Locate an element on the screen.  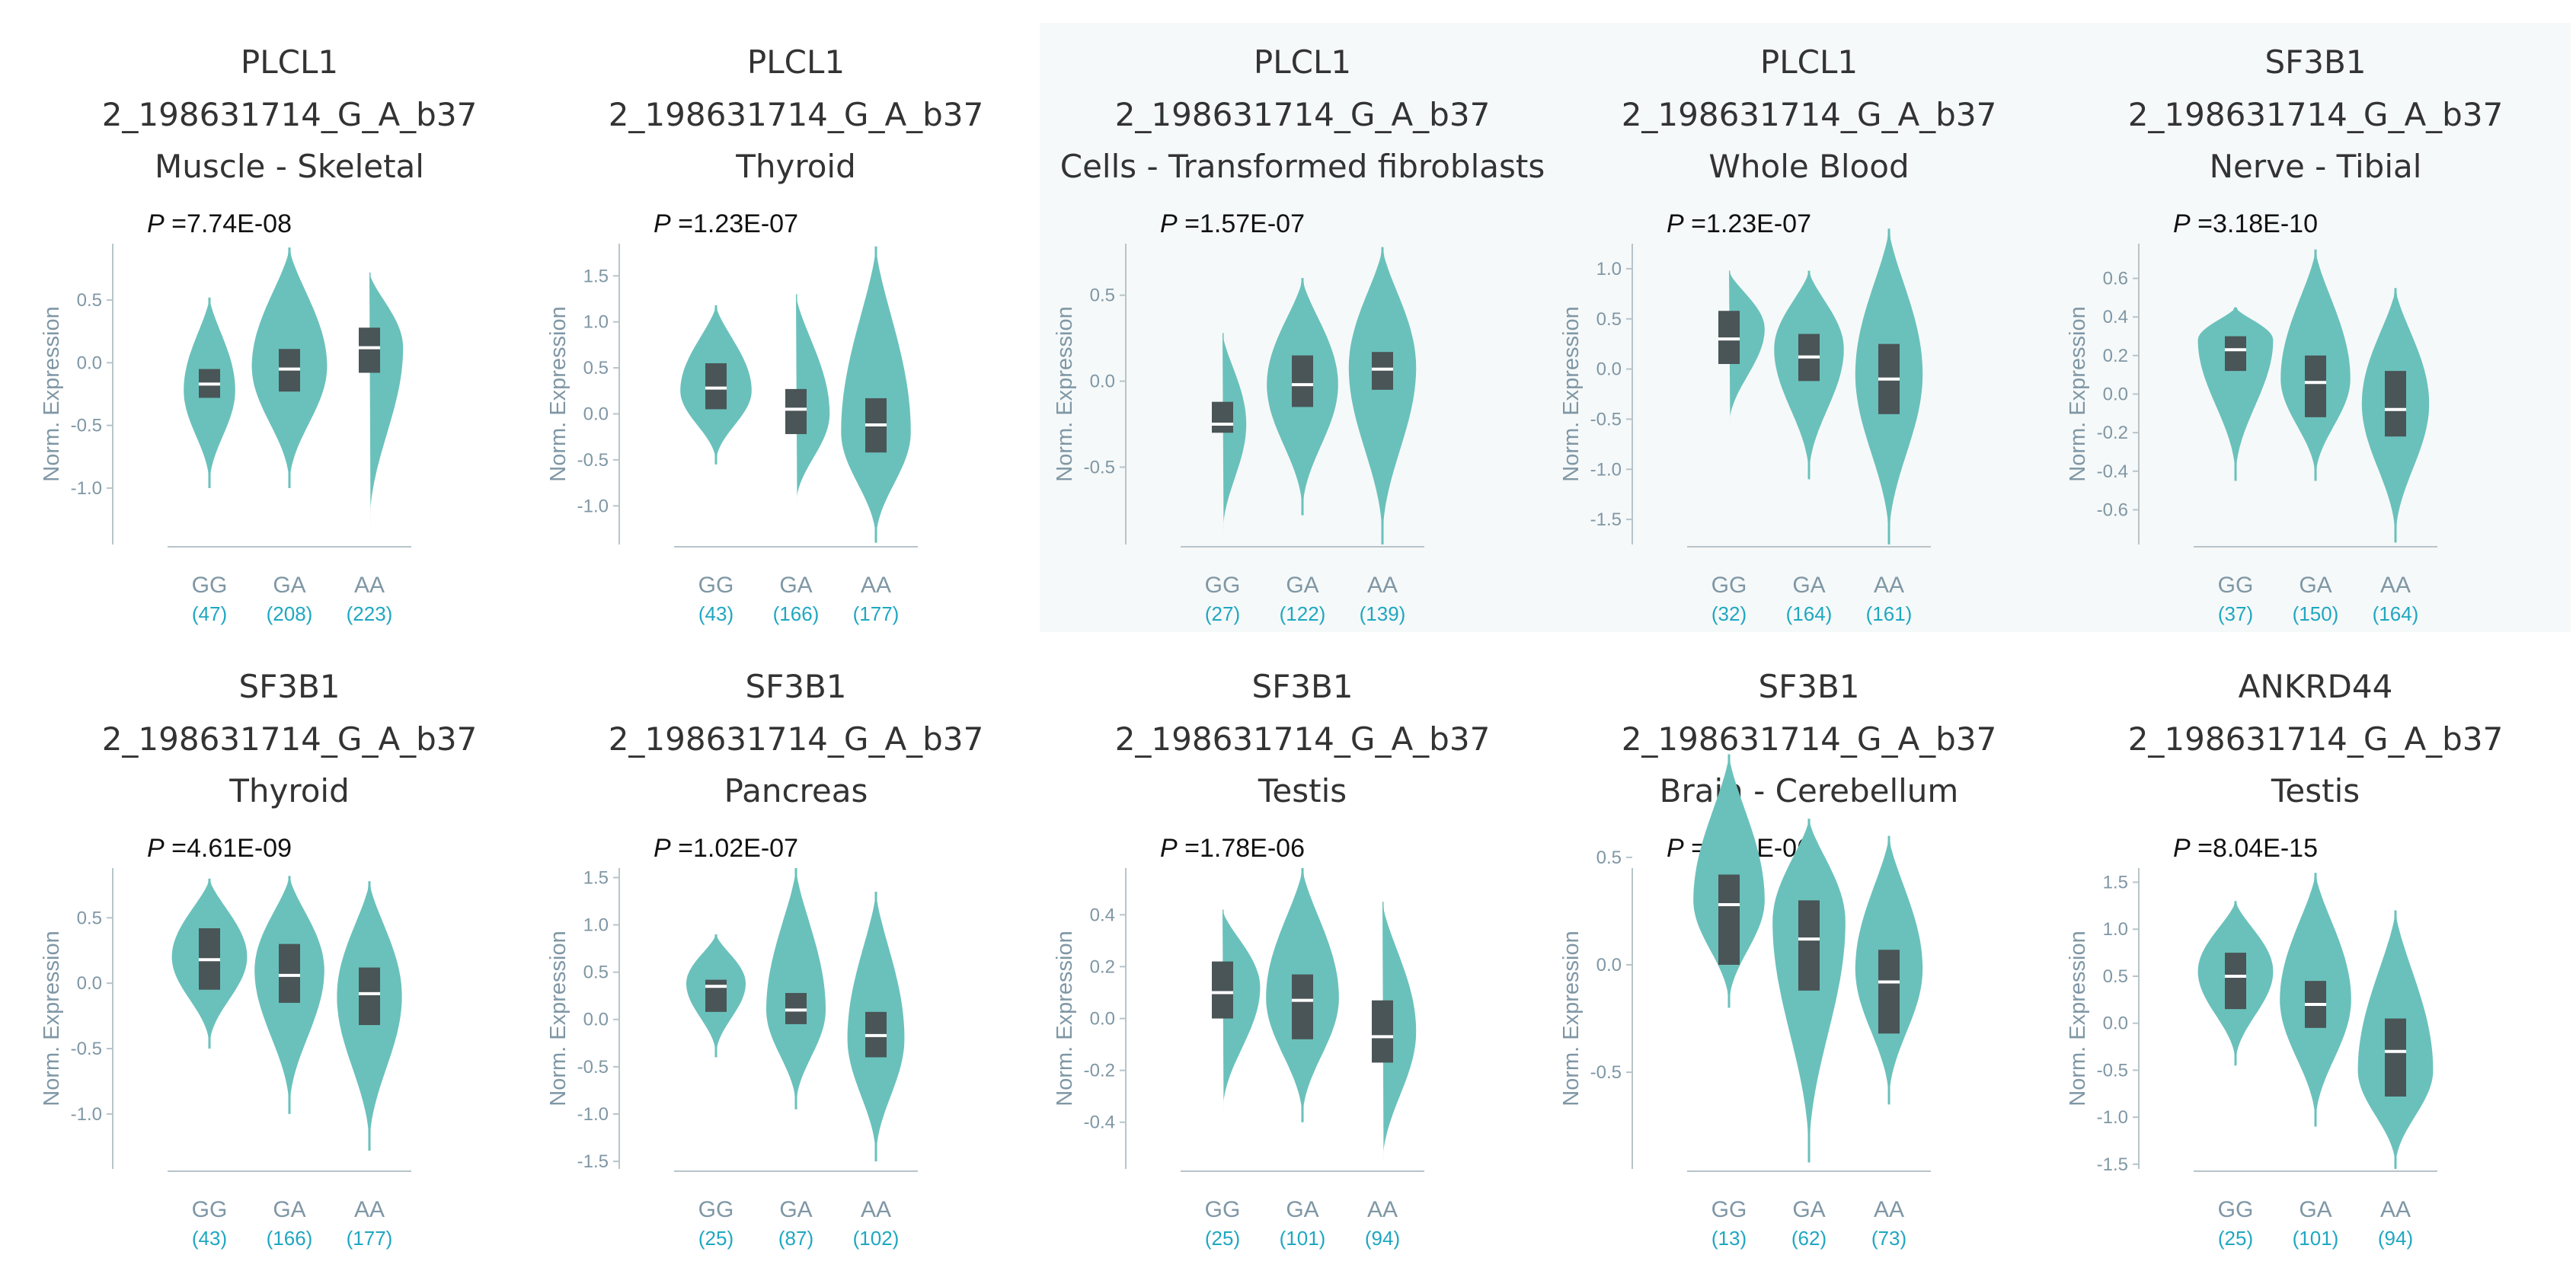
sample-count-label: (122) is located at coordinates (1303, 613).